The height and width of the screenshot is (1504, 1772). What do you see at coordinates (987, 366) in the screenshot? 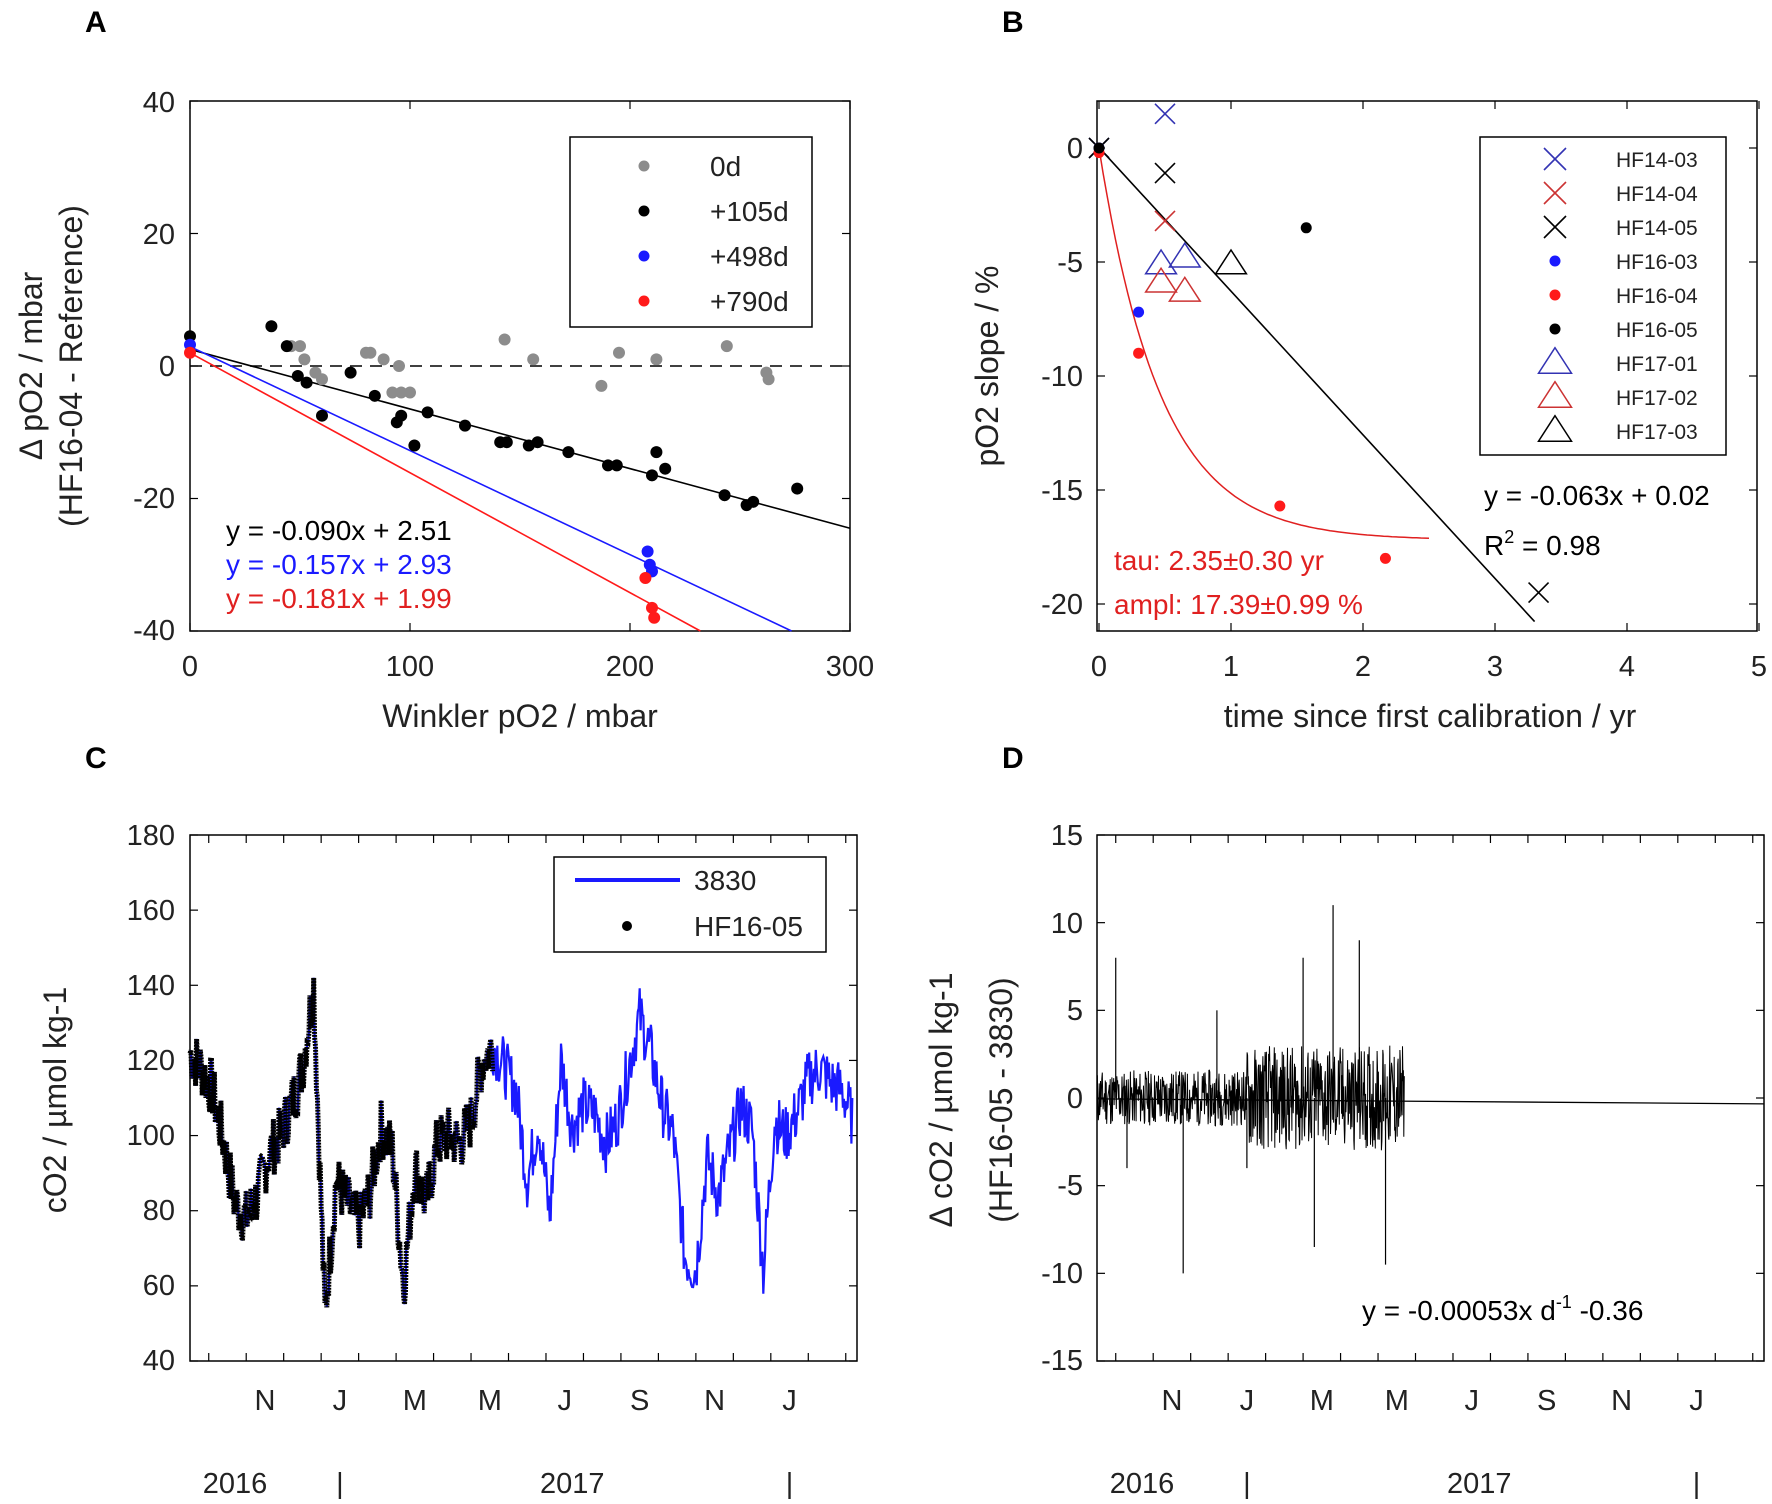
I see `panel-b-y-axis-label: pO2 slope / %` at bounding box center [987, 366].